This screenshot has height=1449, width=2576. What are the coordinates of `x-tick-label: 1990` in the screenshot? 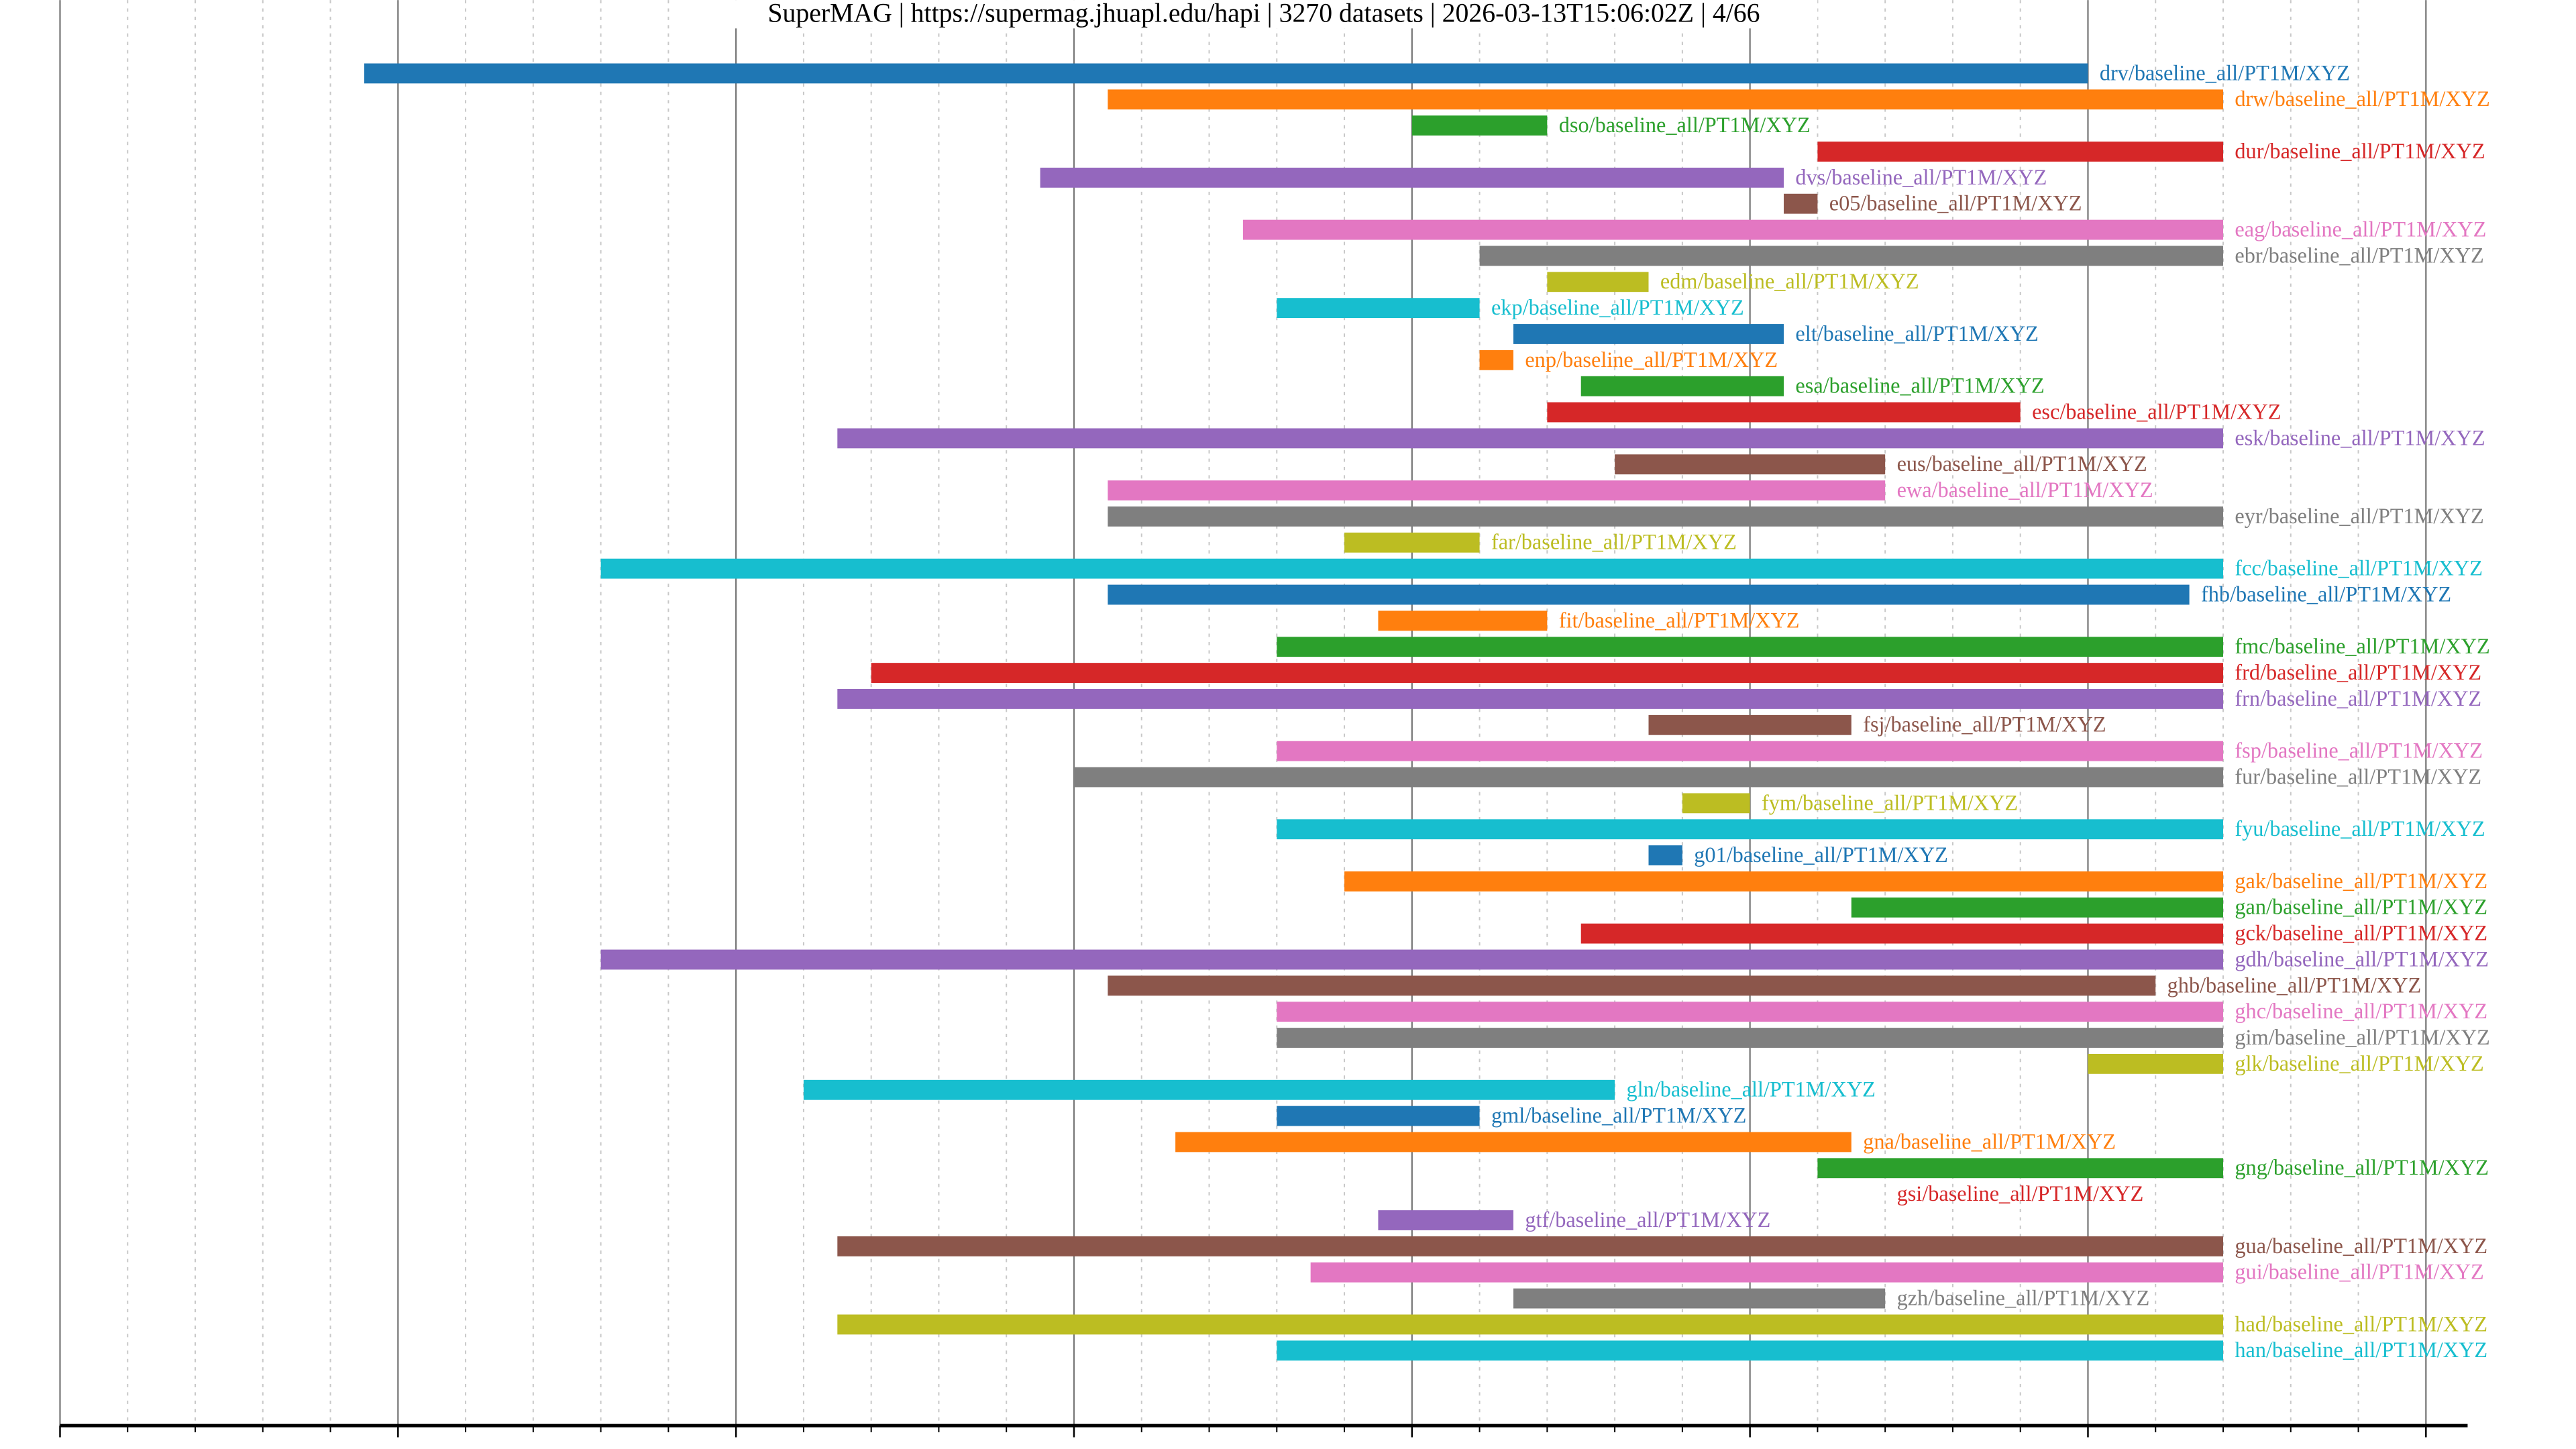 It's located at (1074, 1446).